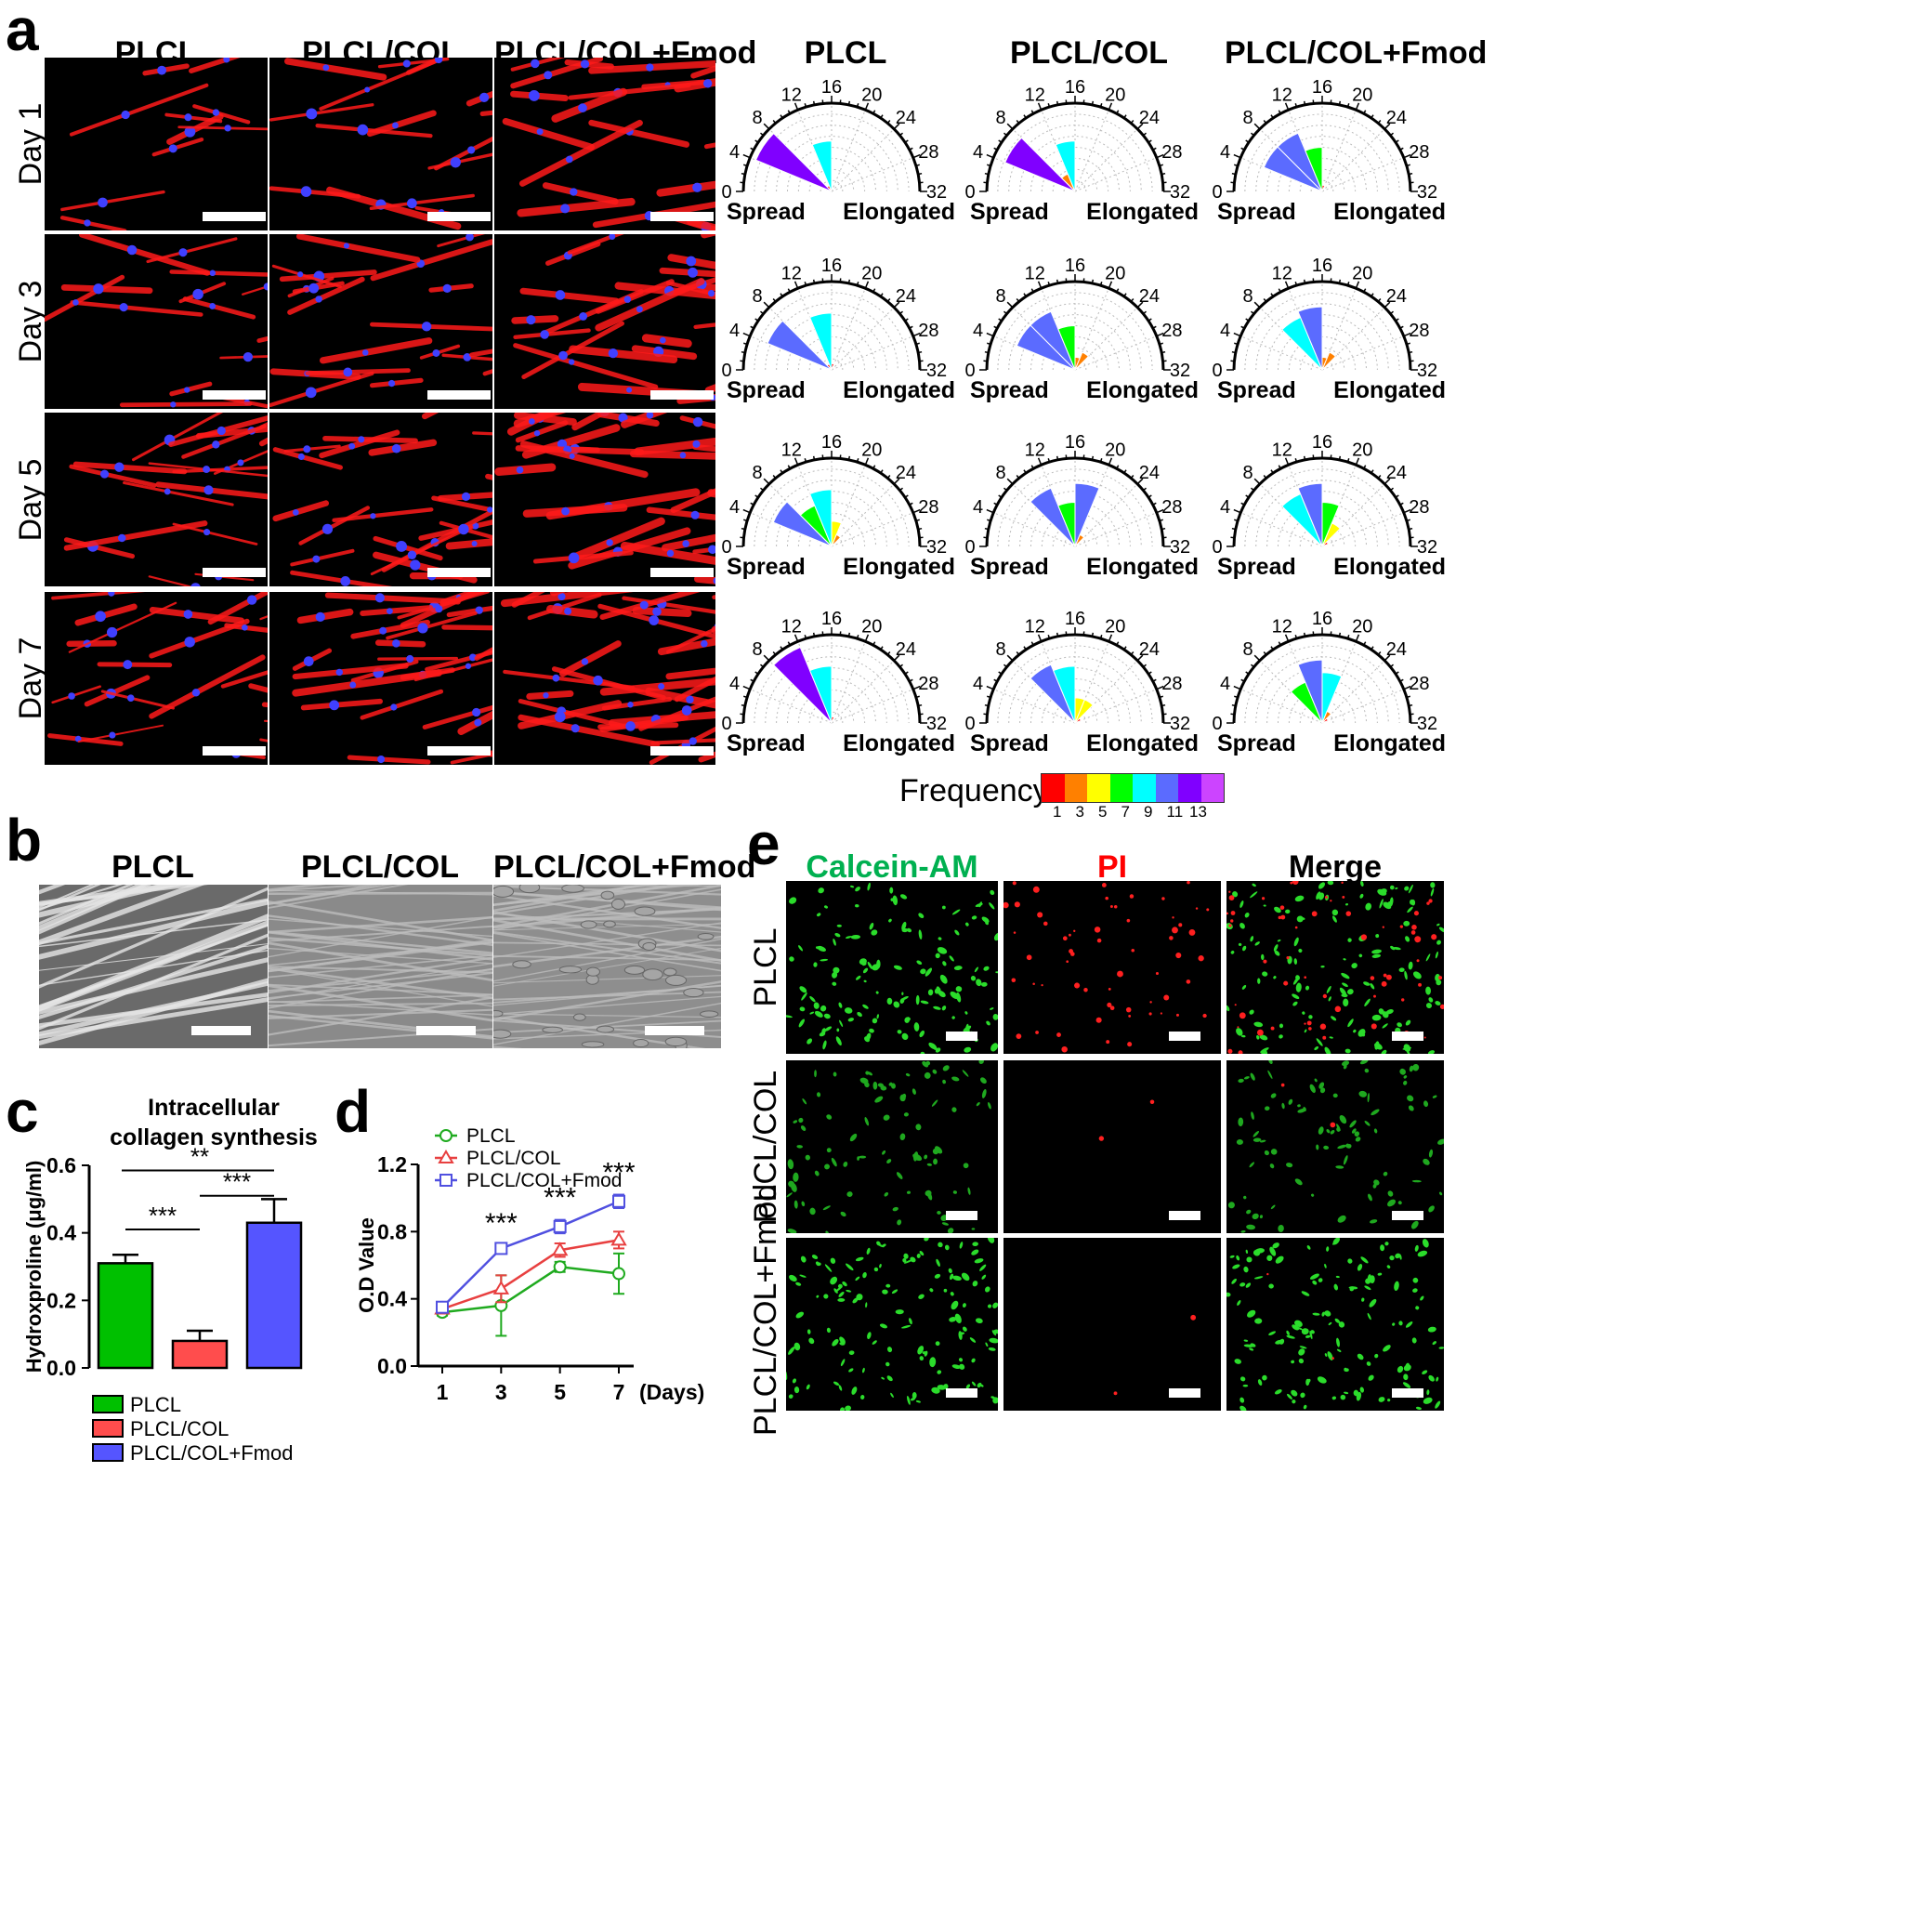 This screenshot has height=1932, width=1928. I want to click on chart-c-legend-swatch, so click(108, 1428).